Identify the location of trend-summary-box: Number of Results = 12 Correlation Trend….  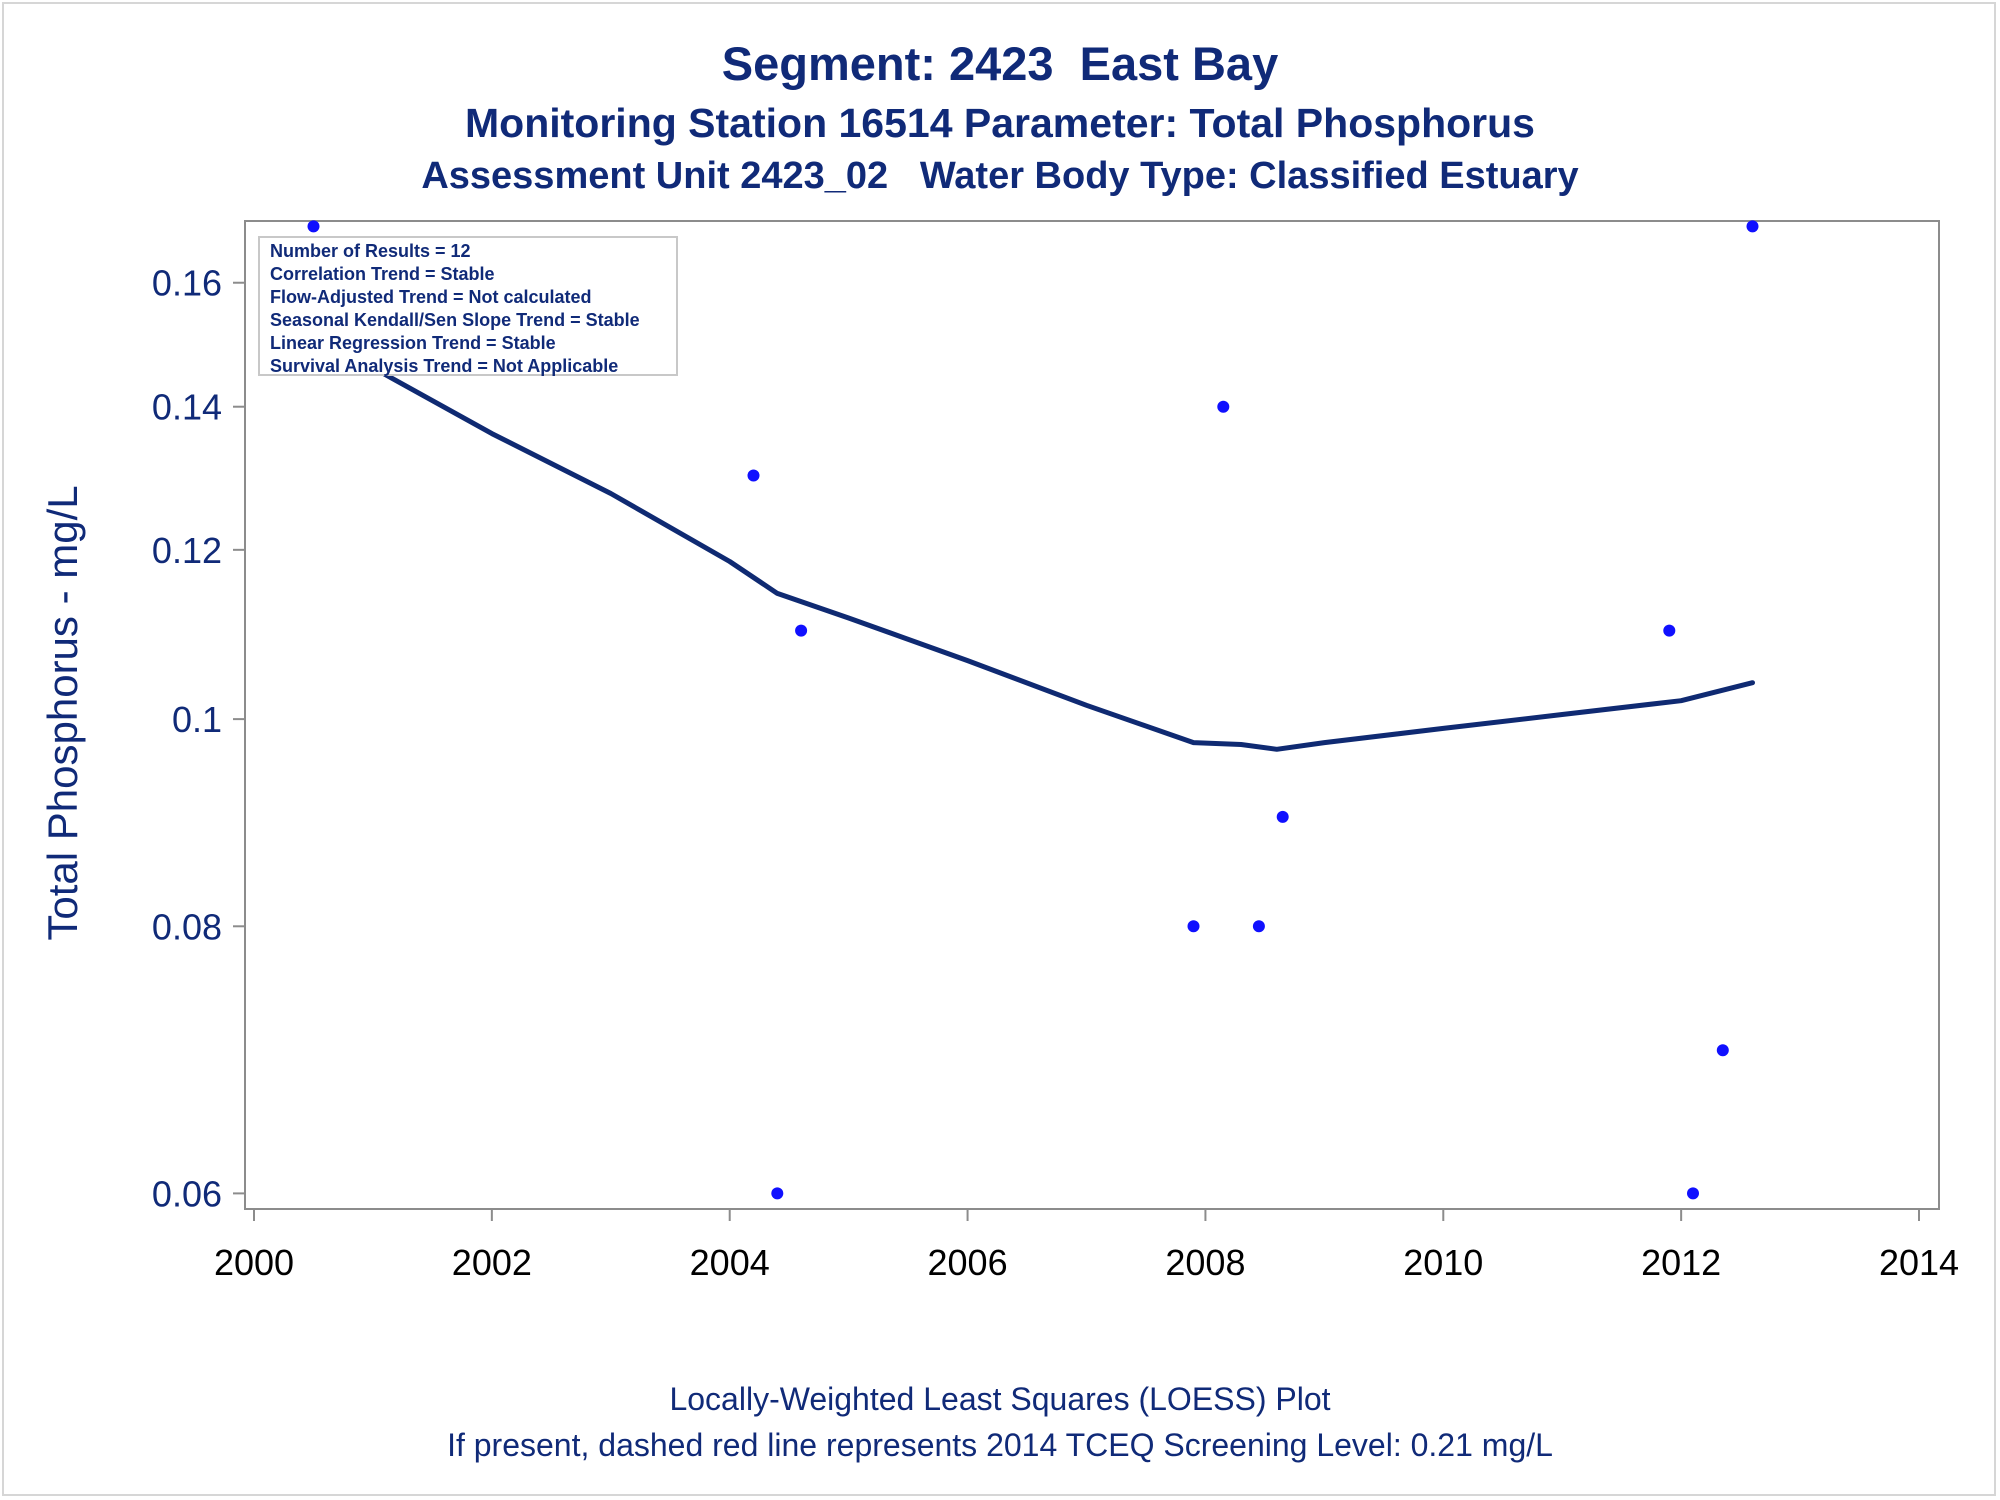
(468, 306).